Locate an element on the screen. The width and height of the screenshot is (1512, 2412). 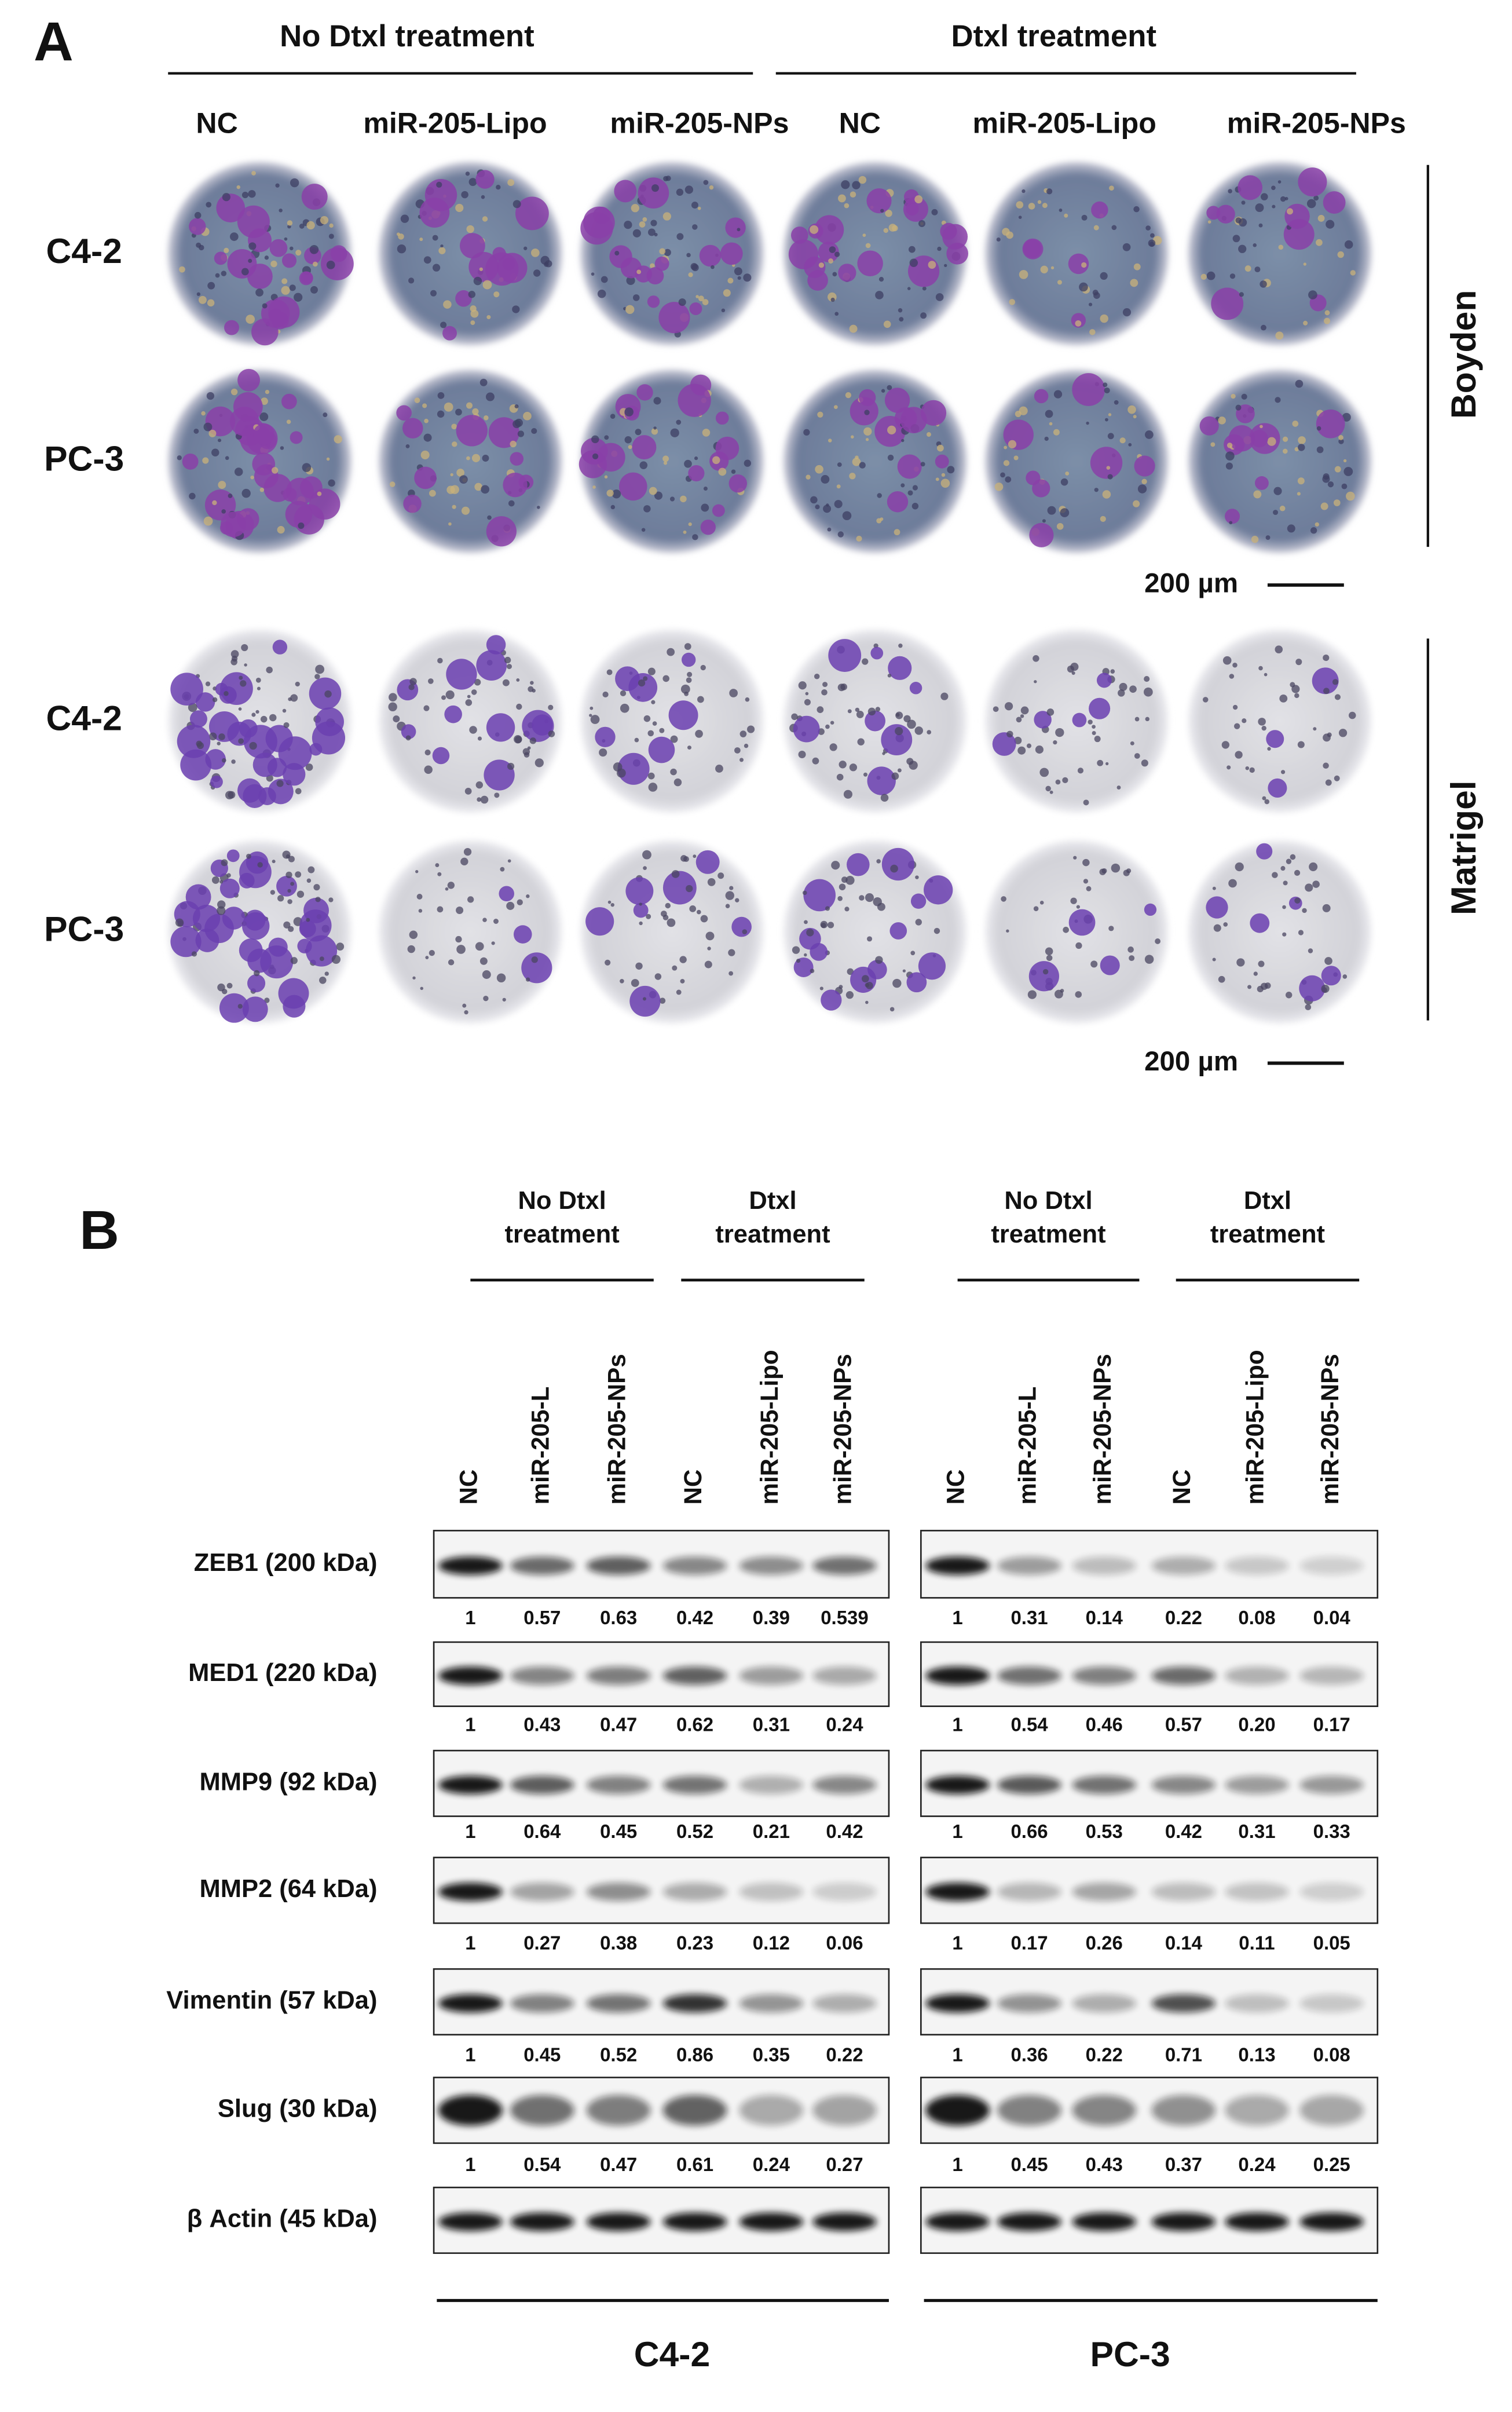
quantification: 1 is located at coordinates (470, 1617).